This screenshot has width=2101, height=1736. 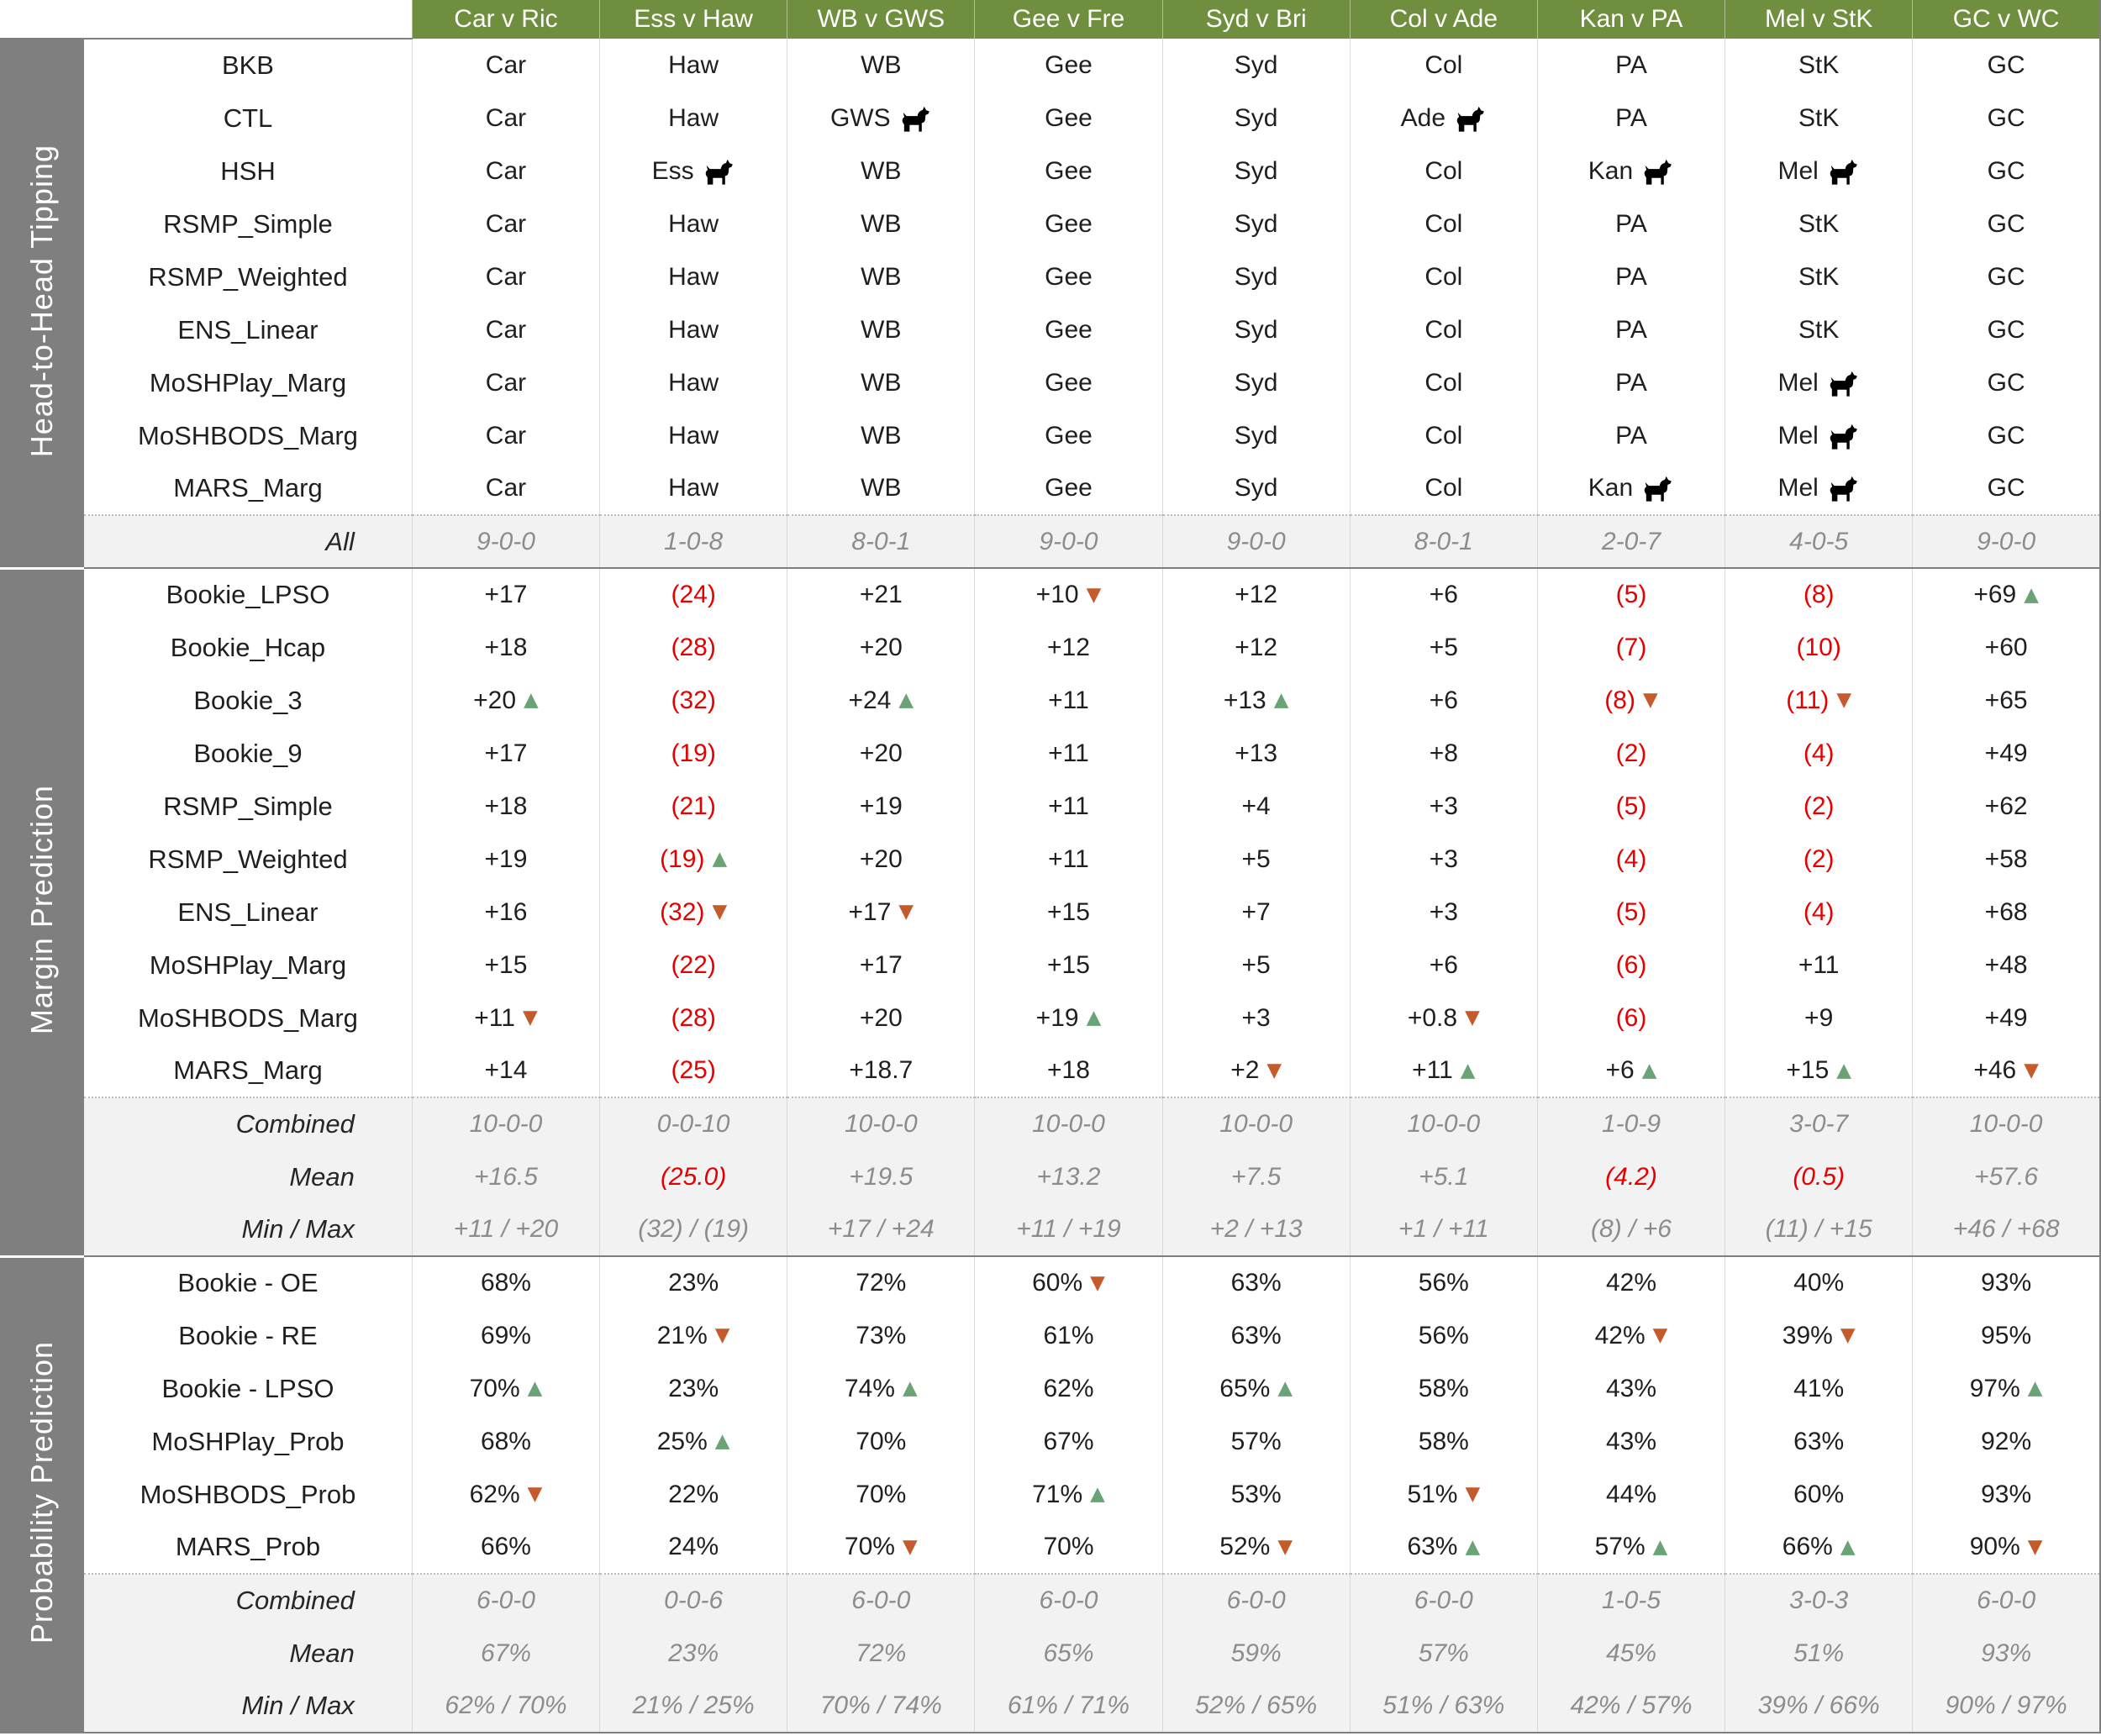 I want to click on cell-value: +11, so click(x=1068, y=858).